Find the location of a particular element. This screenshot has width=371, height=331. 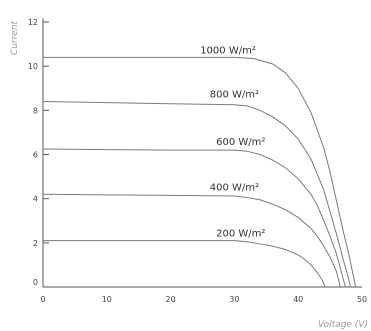

x-tick-label: 40 is located at coordinates (298, 299).